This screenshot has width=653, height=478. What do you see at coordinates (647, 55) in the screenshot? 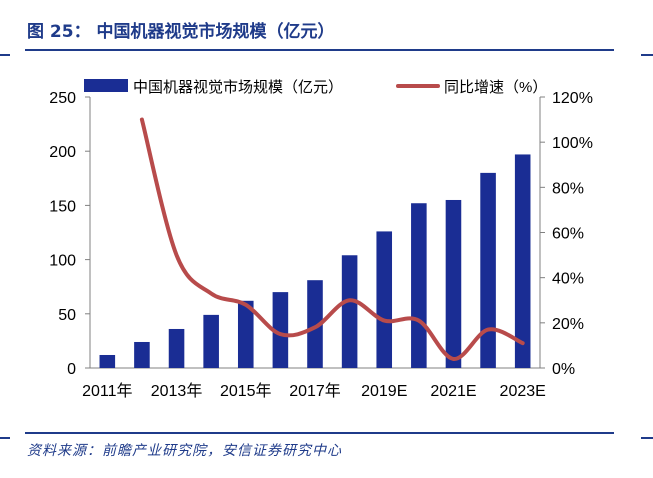
I see `top-divider-right-mark` at bounding box center [647, 55].